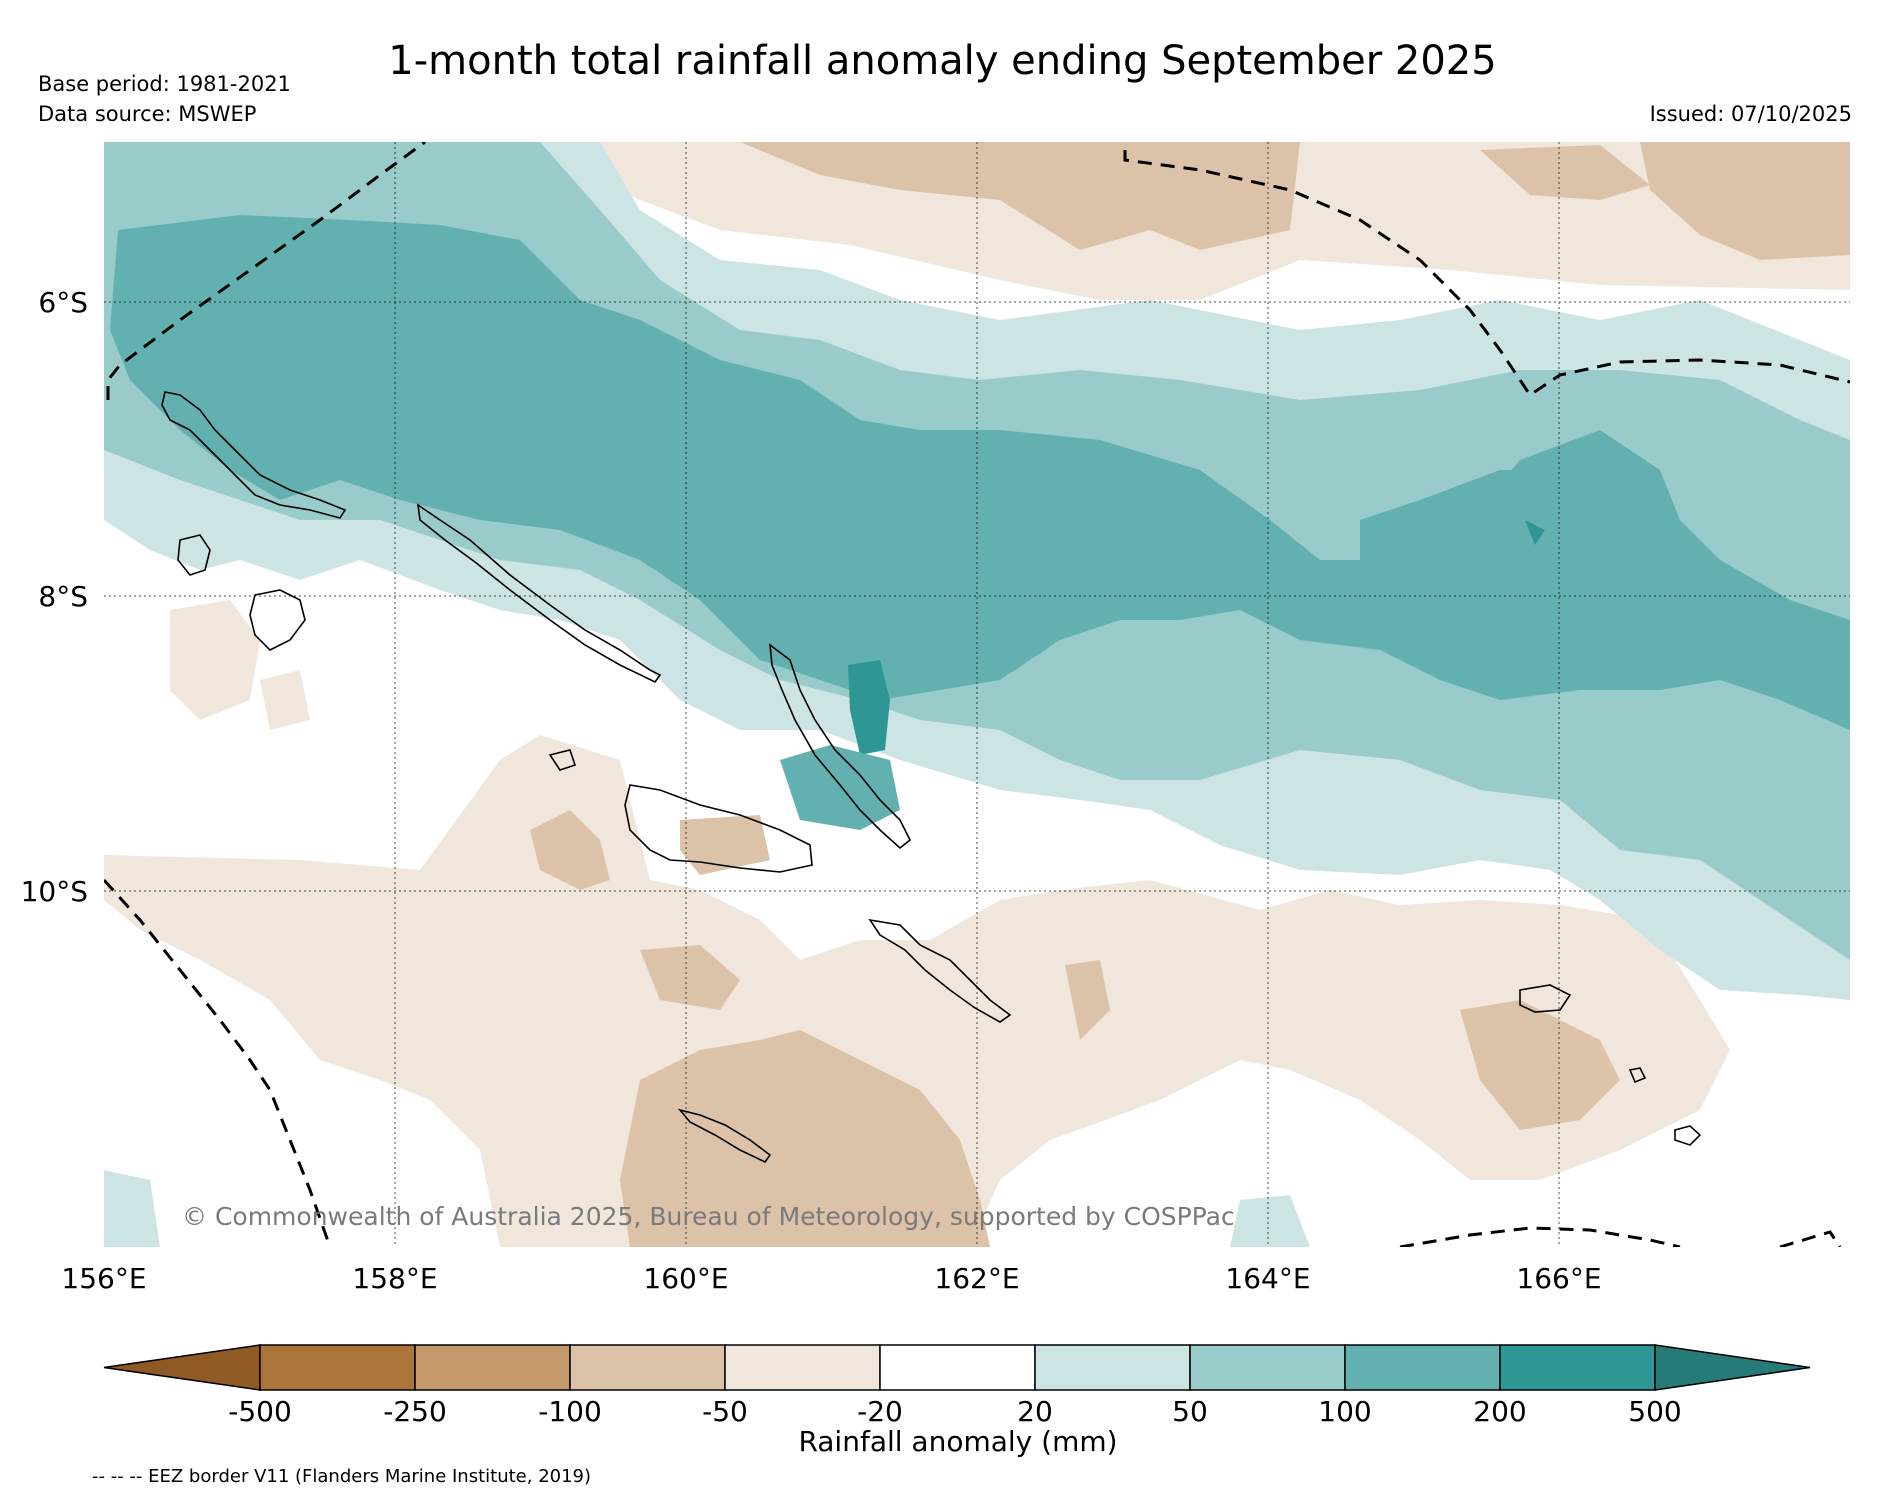 The width and height of the screenshot is (1885, 1494). What do you see at coordinates (570, 1411) in the screenshot?
I see `colorbar-tick-label: -100` at bounding box center [570, 1411].